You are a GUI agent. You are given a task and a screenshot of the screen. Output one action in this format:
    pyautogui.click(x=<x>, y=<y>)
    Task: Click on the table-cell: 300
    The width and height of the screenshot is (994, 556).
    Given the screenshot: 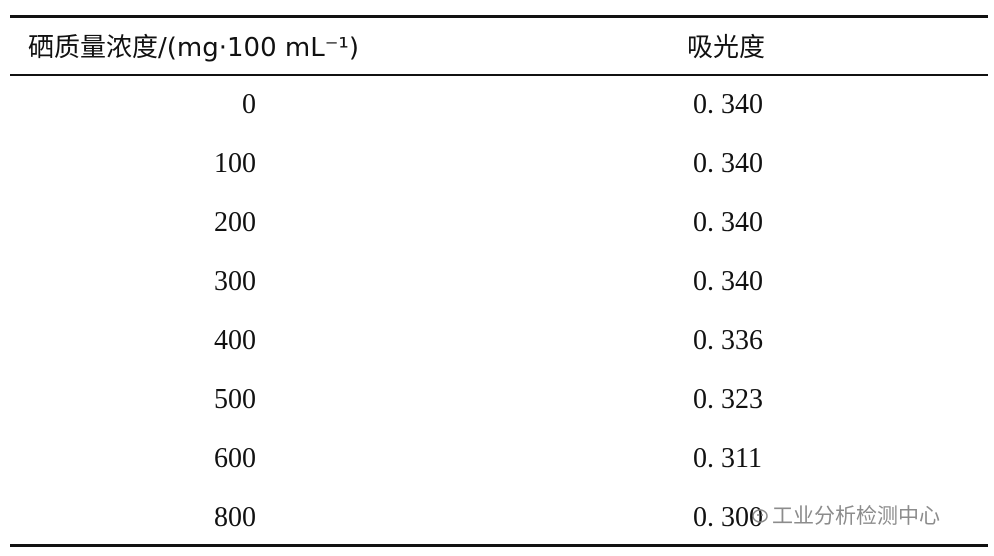 What is the action you would take?
    pyautogui.click(x=235, y=281)
    